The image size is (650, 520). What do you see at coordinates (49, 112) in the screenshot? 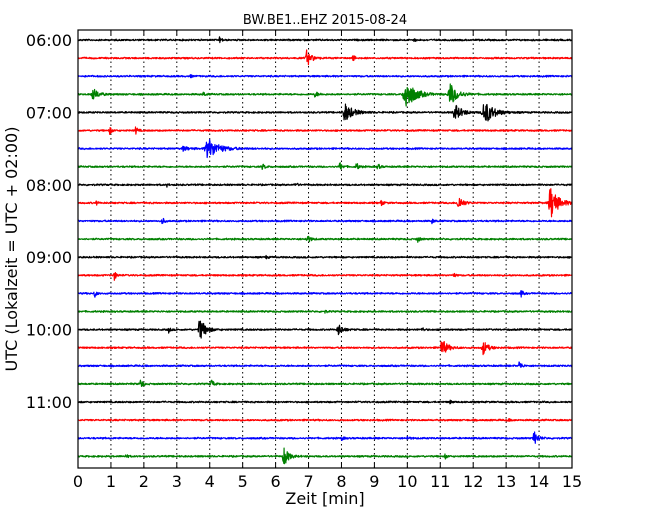
I see `y-tick-label: 07:00` at bounding box center [49, 112].